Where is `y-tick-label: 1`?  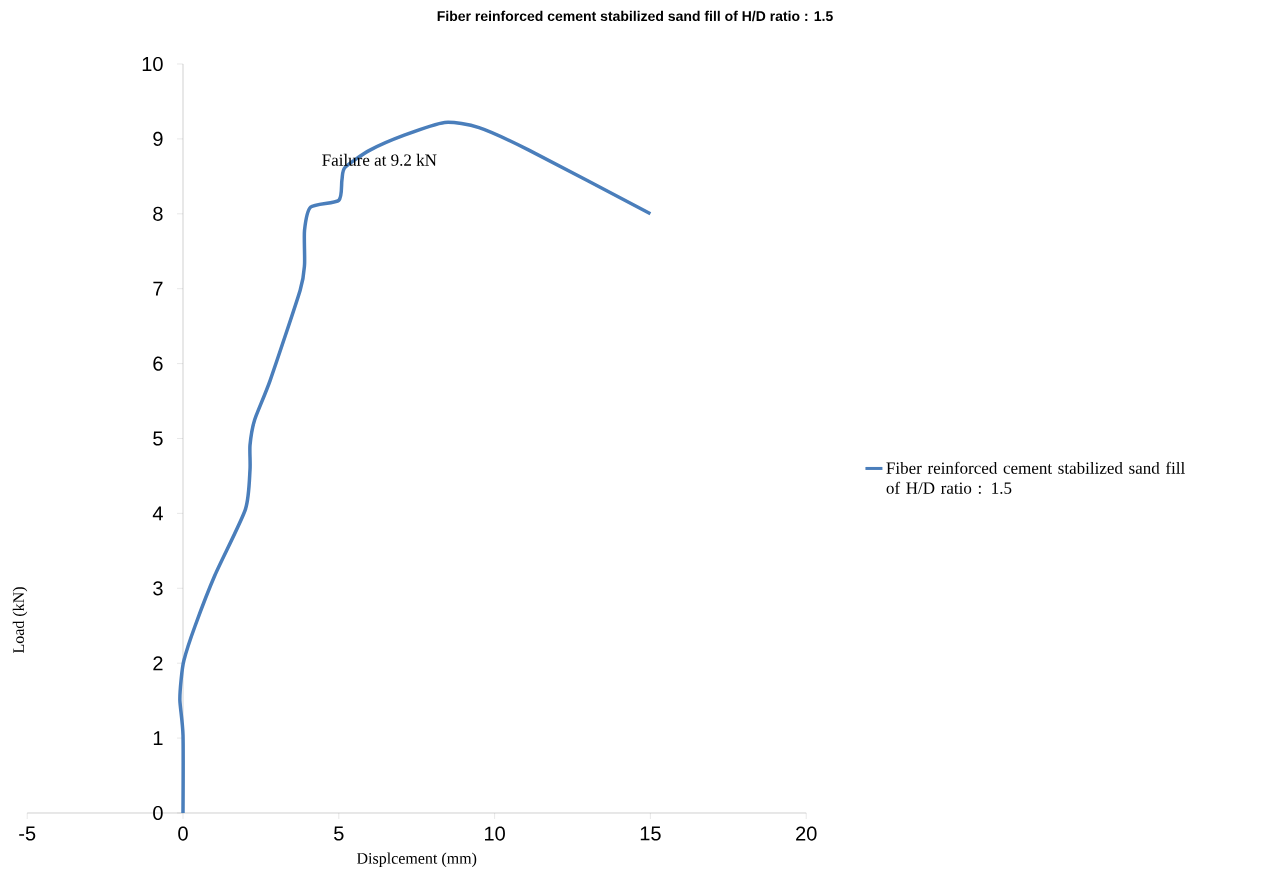 y-tick-label: 1 is located at coordinates (158, 738).